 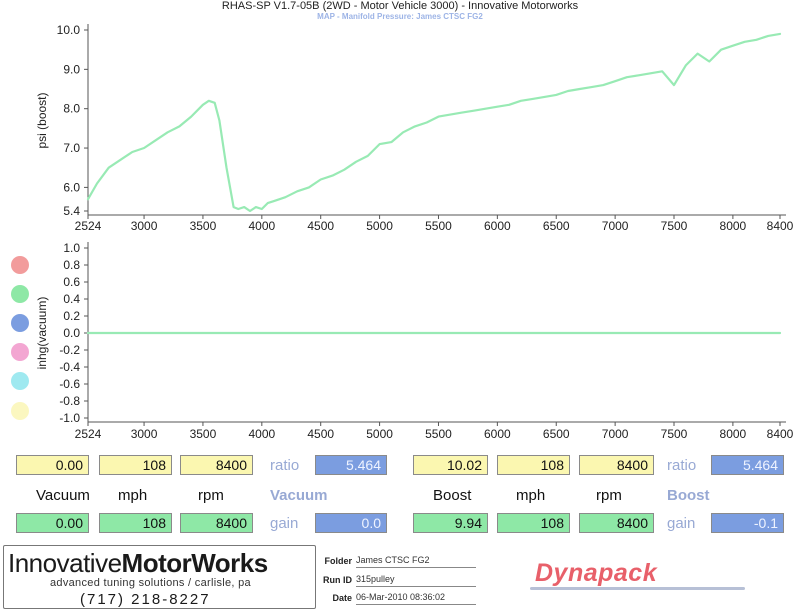 What do you see at coordinates (351, 465) in the screenshot?
I see `vacuum-ratio-value: 5.464` at bounding box center [351, 465].